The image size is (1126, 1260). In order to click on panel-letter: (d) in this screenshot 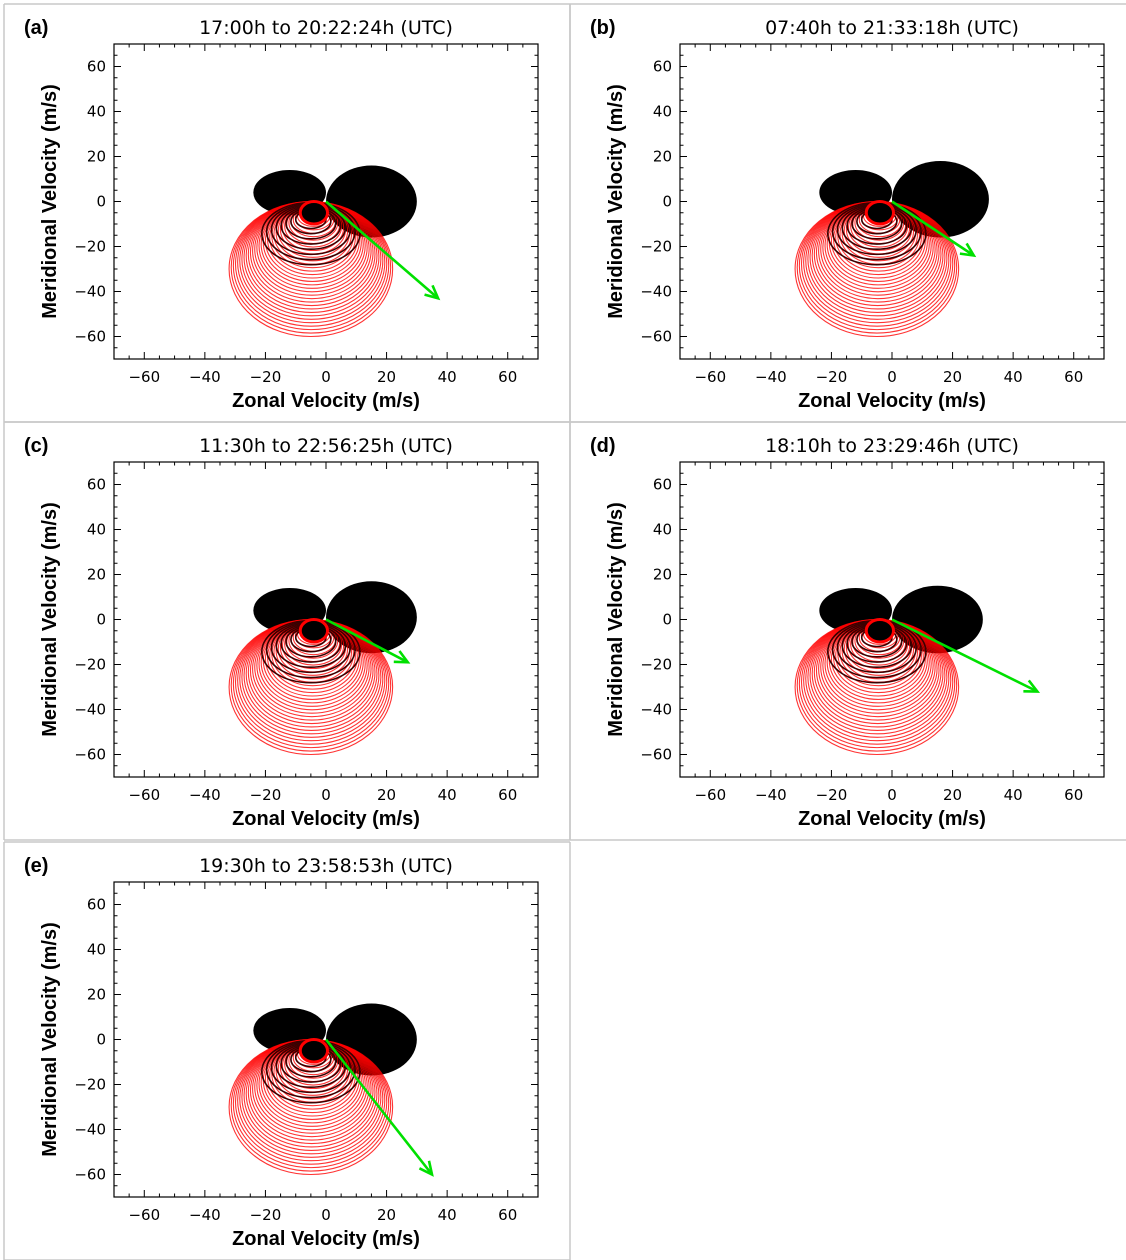, I will do `click(603, 446)`.